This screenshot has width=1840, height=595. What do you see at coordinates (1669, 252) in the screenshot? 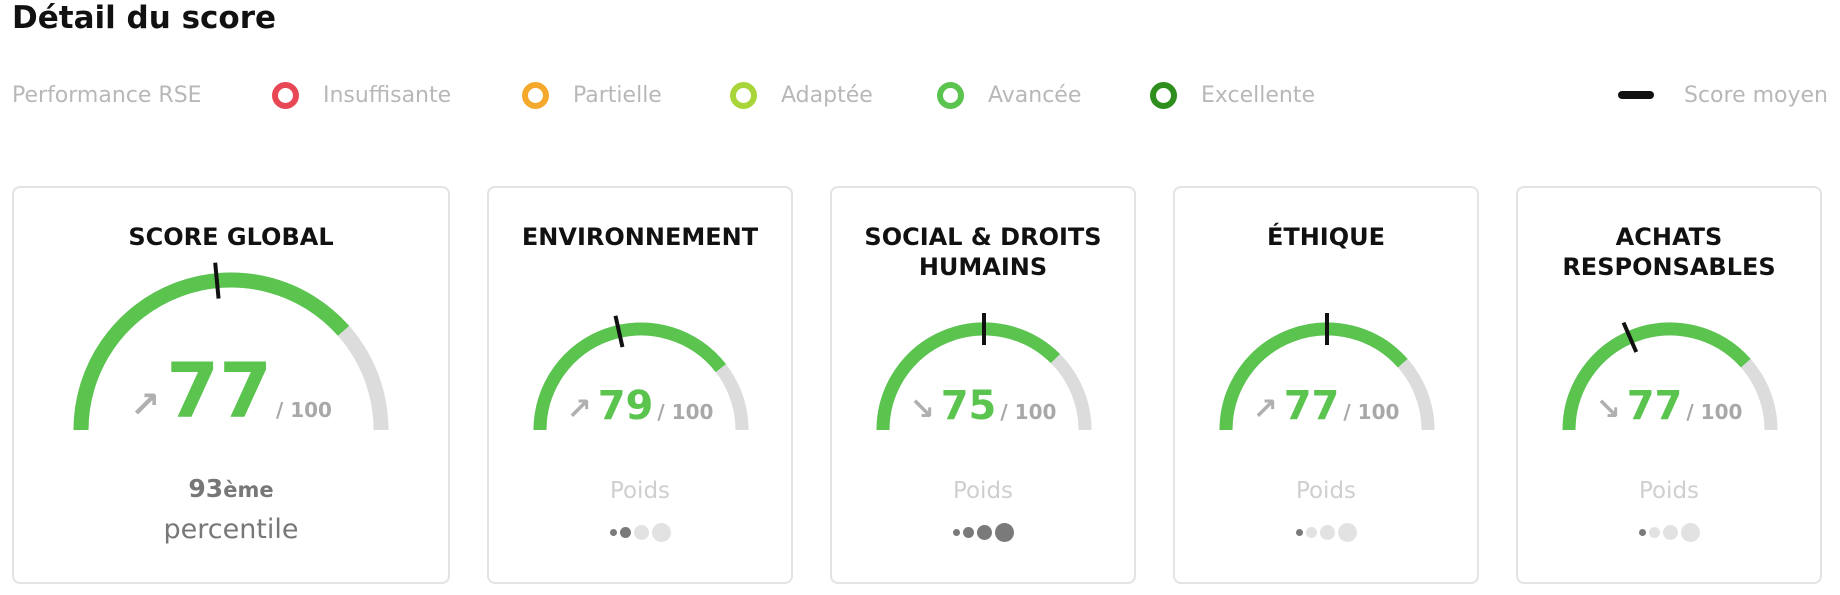
I see `card-title: ACHATS RESPONSABLES` at bounding box center [1669, 252].